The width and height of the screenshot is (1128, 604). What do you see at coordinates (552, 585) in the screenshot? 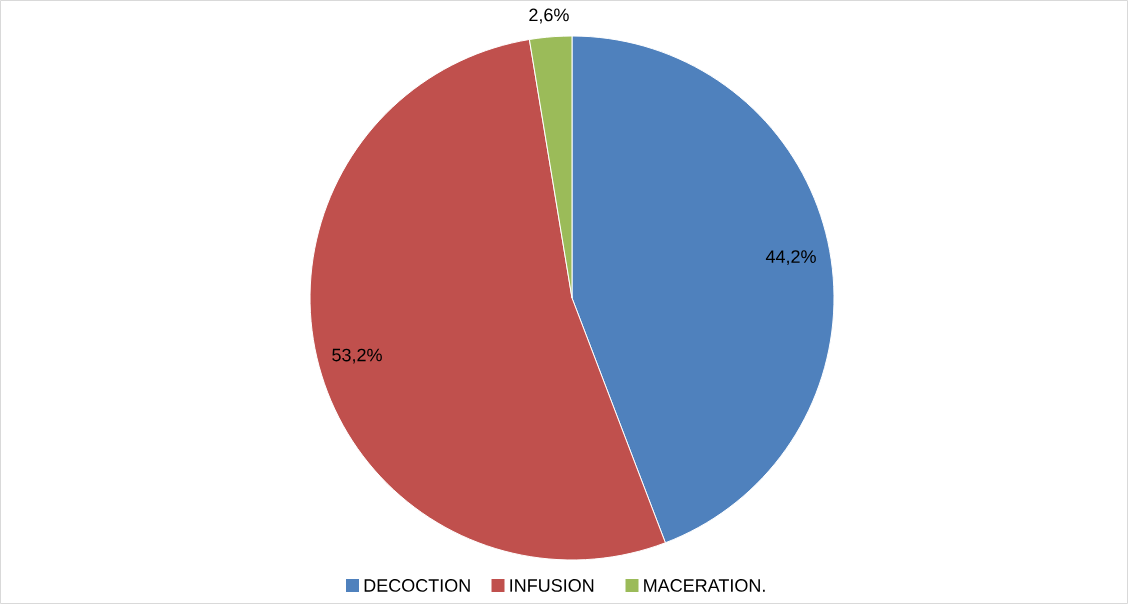
I see `legend-label: INFUSION` at bounding box center [552, 585].